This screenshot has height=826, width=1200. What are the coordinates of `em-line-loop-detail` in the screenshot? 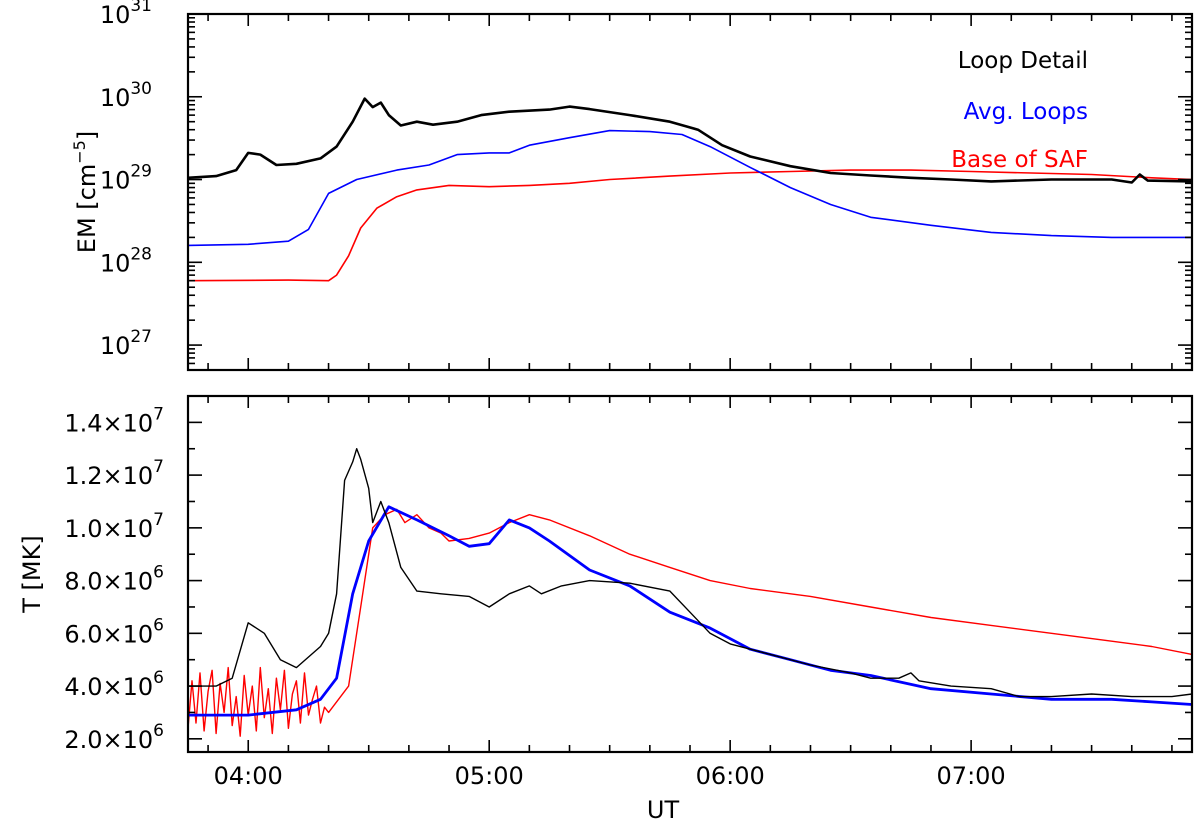 It's located at (690, 140).